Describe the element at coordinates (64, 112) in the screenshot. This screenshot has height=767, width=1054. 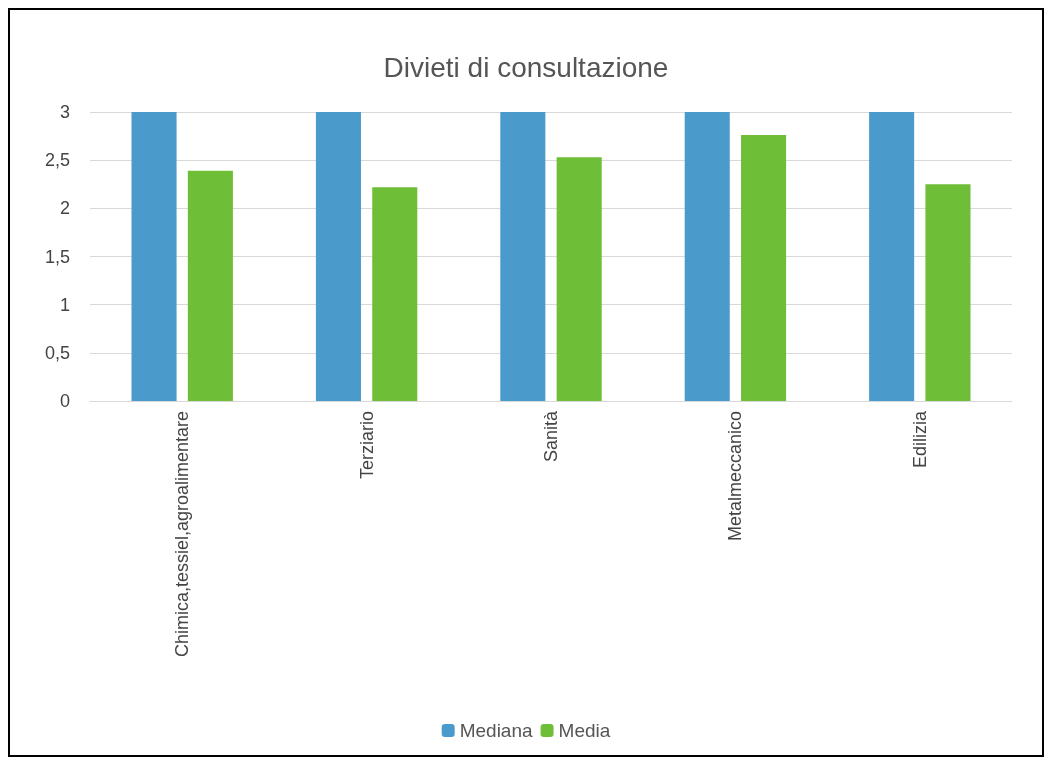
I see `y-tick-label: 3` at that location.